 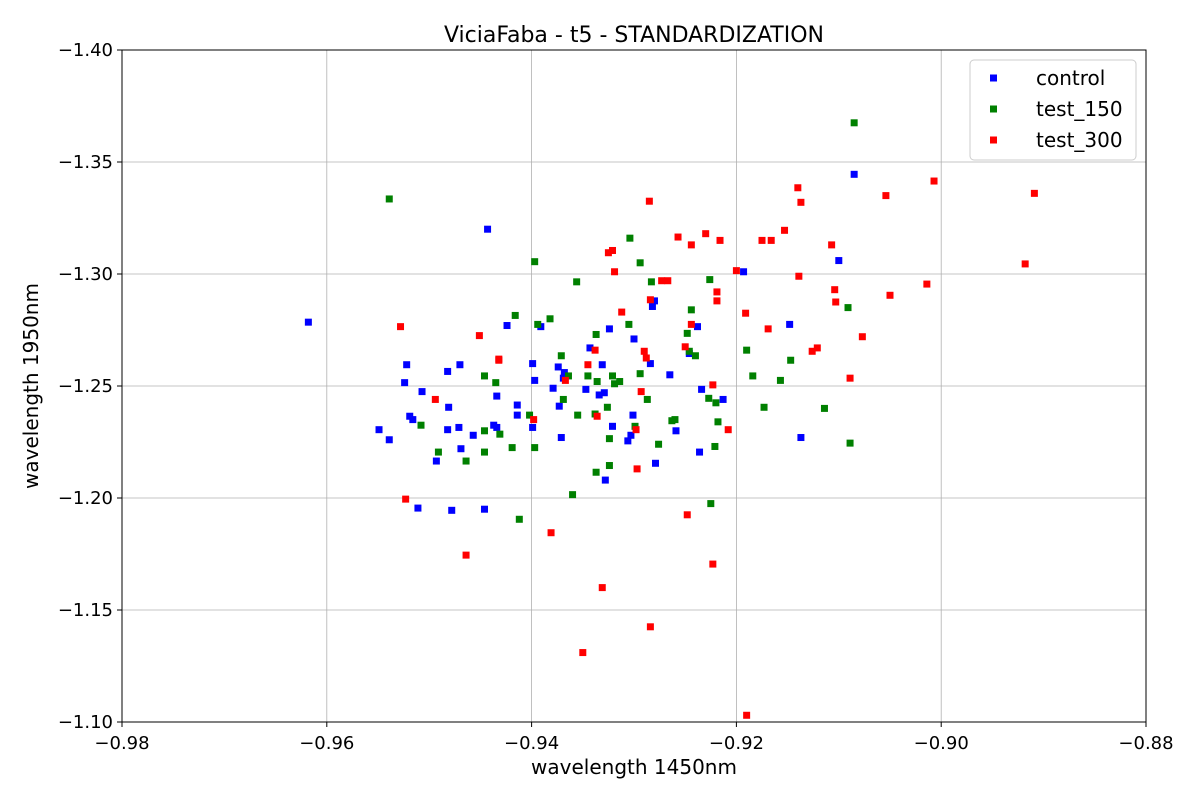 I want to click on x-tick-label: −0.90, so click(x=941, y=743).